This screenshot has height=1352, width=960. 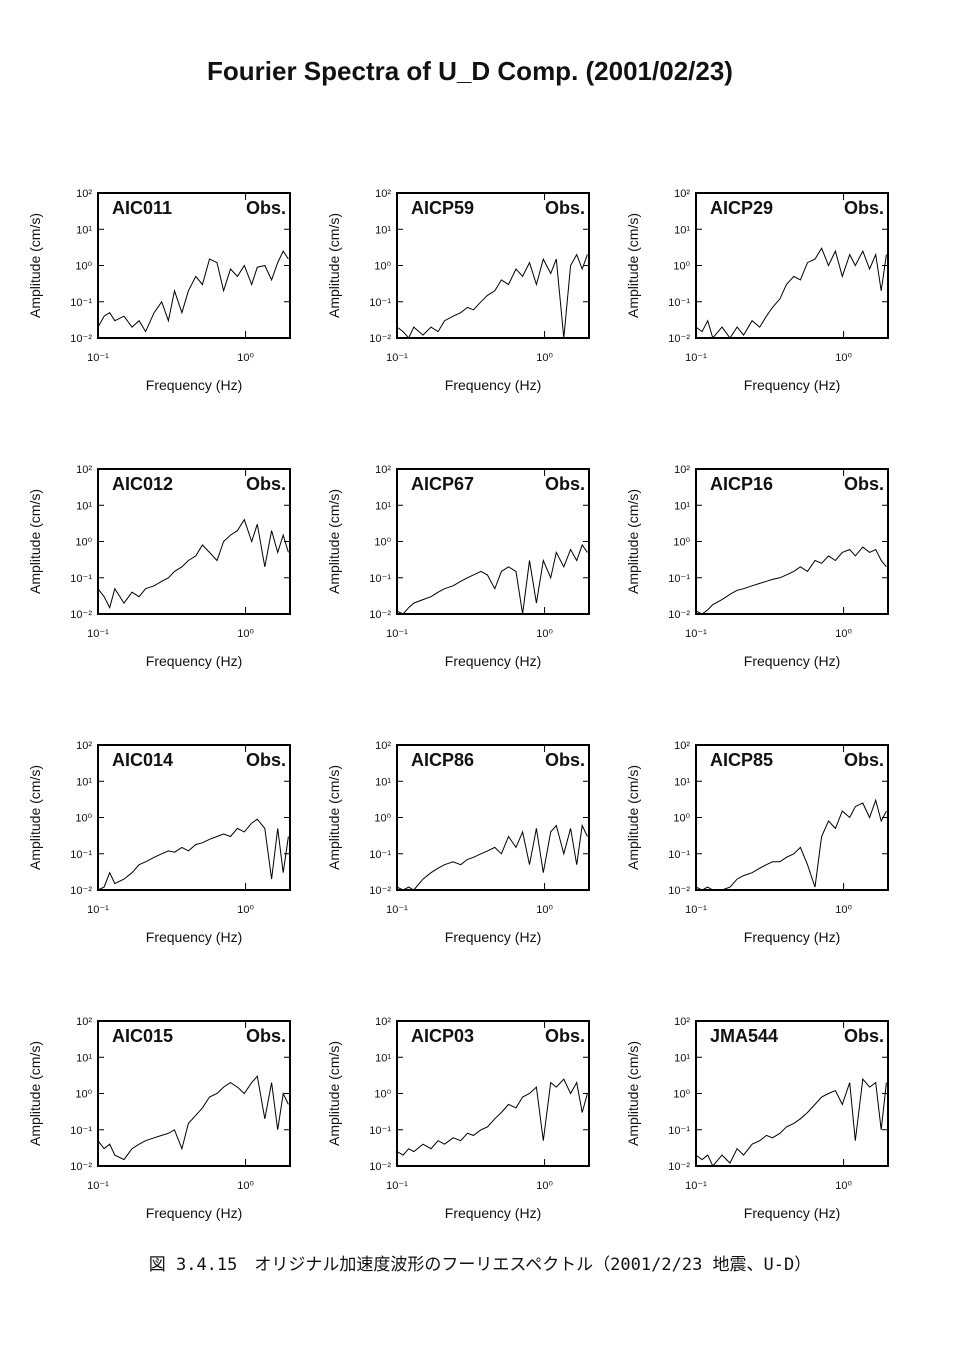 What do you see at coordinates (142, 1036) in the screenshot?
I see `station-label: AIC015` at bounding box center [142, 1036].